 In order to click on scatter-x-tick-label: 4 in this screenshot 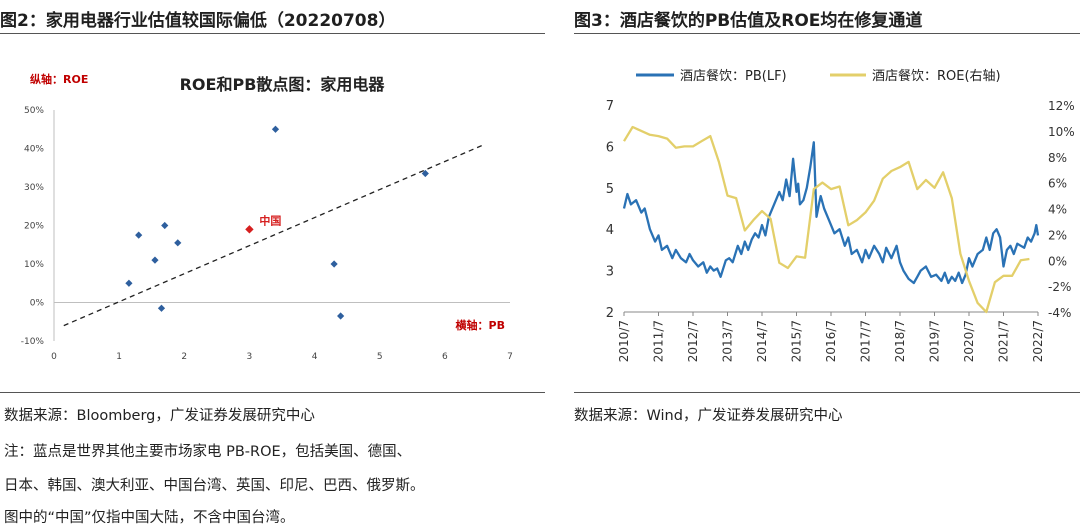, I will do `click(315, 357)`.